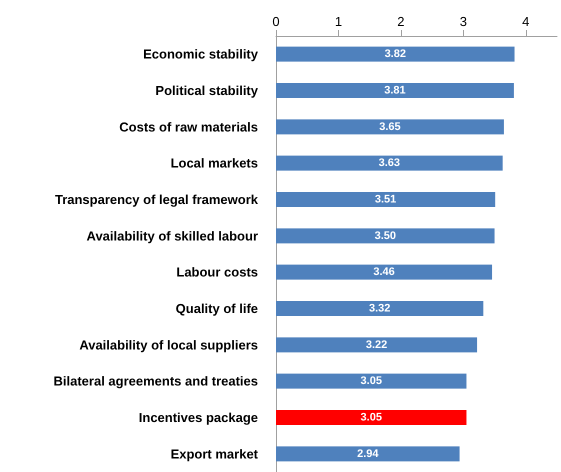 The width and height of the screenshot is (561, 472). Describe the element at coordinates (207, 90) in the screenshot. I see `y-tick-label: Political stability` at that location.